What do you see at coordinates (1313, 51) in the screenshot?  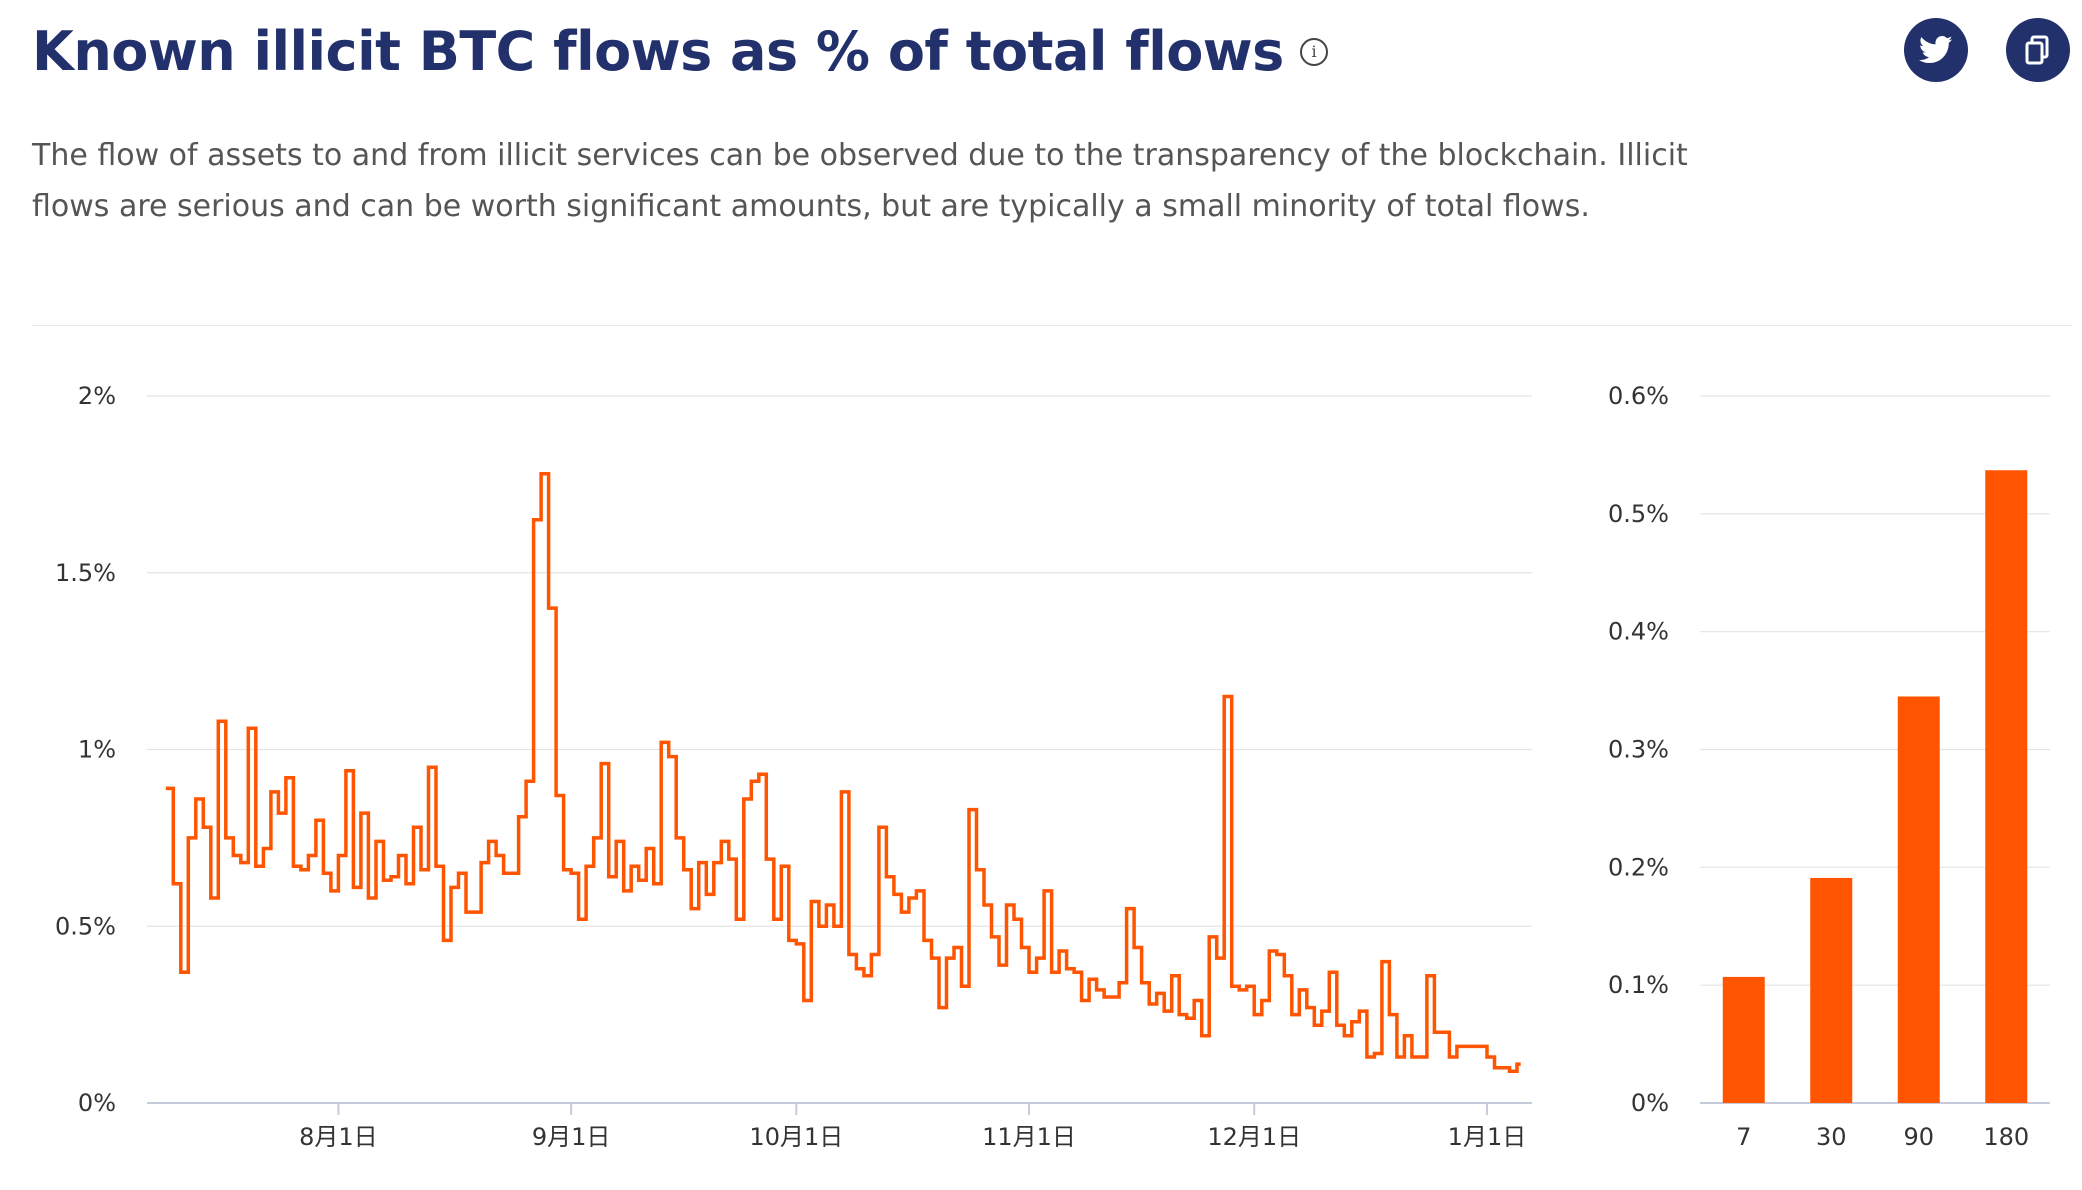 I see `info-icon: i` at bounding box center [1313, 51].